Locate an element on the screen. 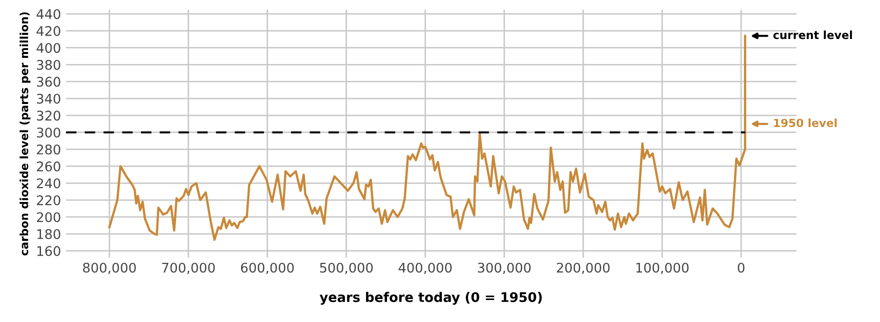  y-tick-label: 200 is located at coordinates (48, 217).